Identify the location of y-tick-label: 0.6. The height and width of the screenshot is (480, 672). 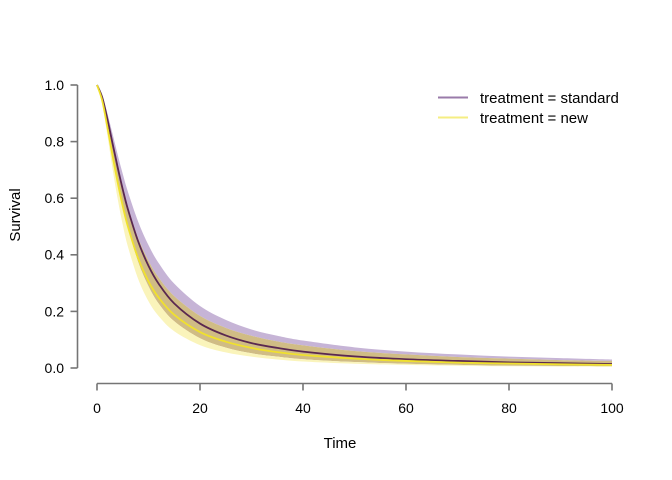
(55, 198).